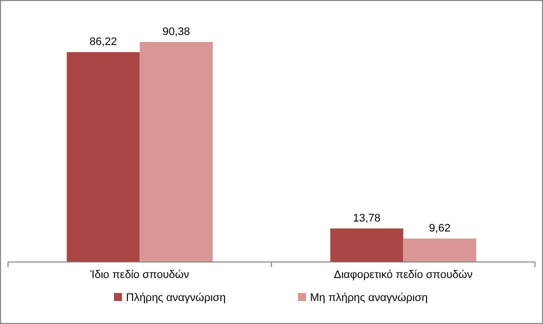  I want to click on data-label: 86,22, so click(103, 42).